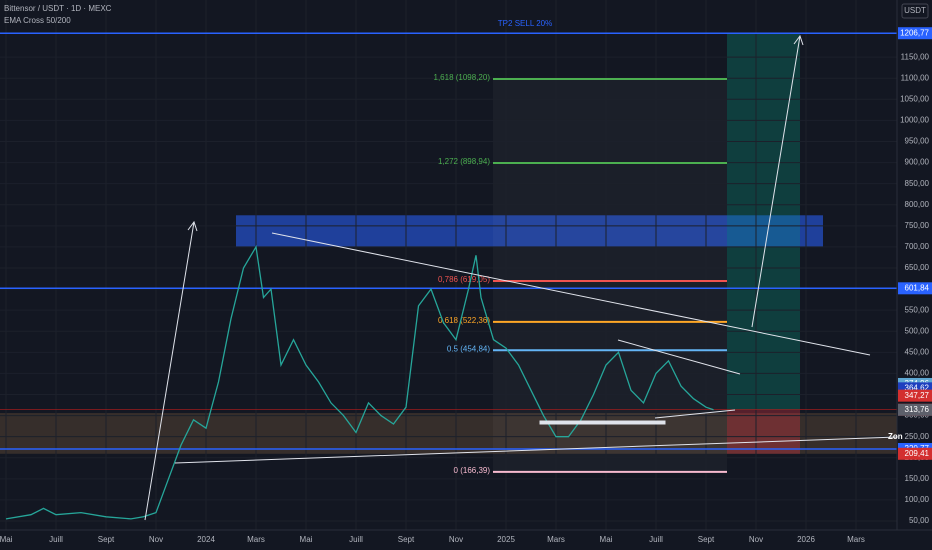 The height and width of the screenshot is (550, 932). What do you see at coordinates (917, 478) in the screenshot?
I see `y-tick-label: 150,00` at bounding box center [917, 478].